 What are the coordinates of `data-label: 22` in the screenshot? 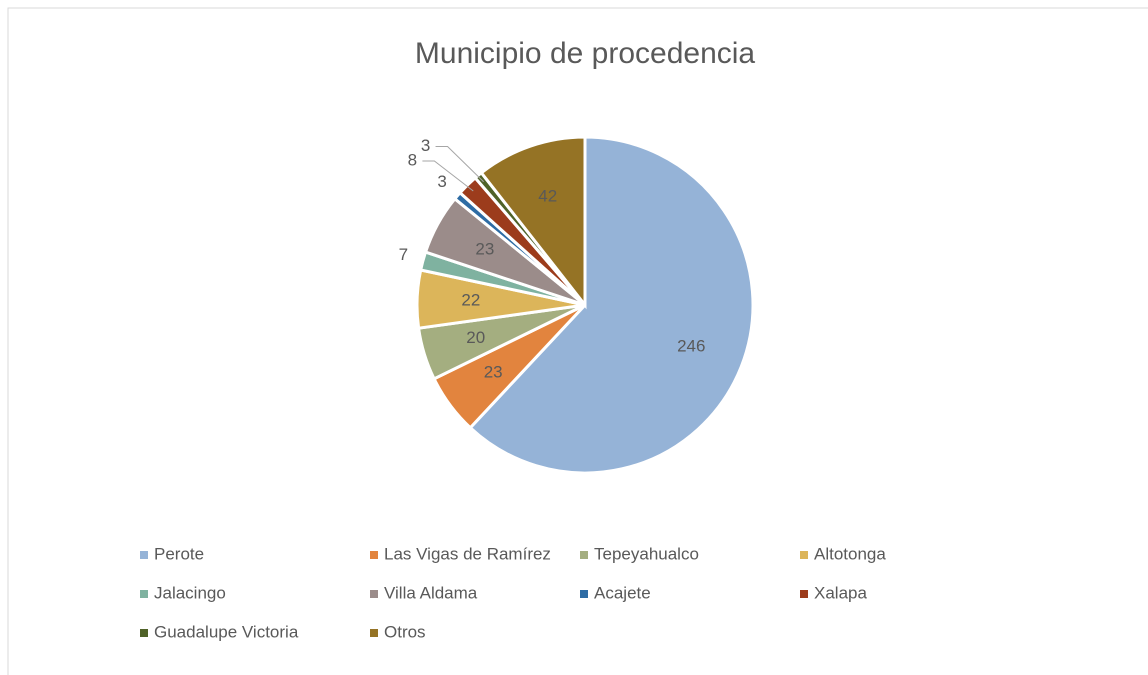 It's located at (470, 299).